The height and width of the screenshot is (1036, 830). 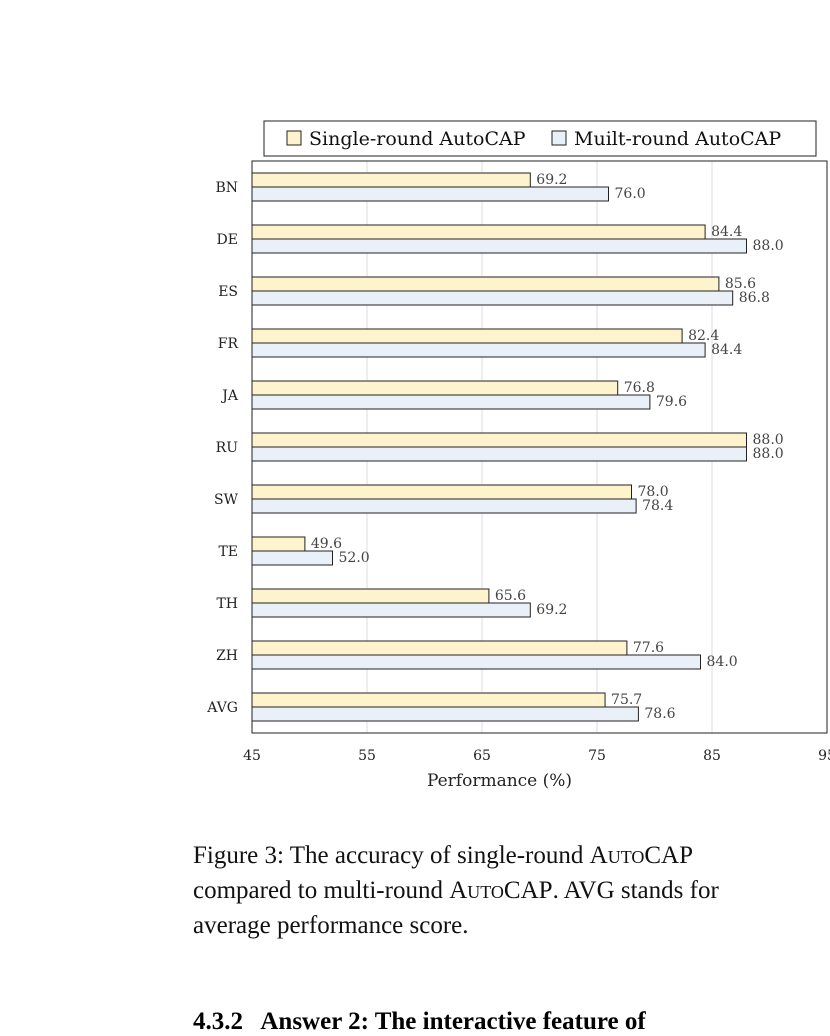 What do you see at coordinates (227, 240) in the screenshot?
I see `y-tick-label: DE` at bounding box center [227, 240].